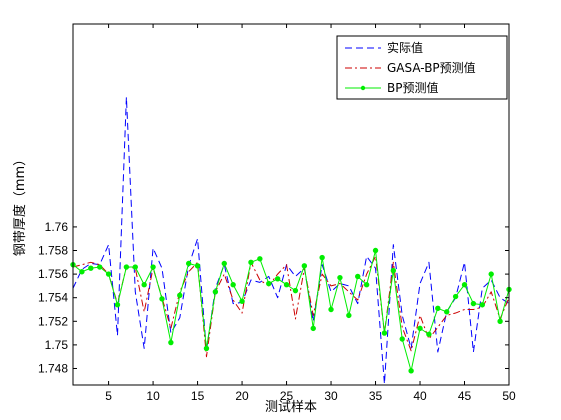 The height and width of the screenshot is (420, 561). I want to click on legend-label-1: 实际值, so click(405, 47).